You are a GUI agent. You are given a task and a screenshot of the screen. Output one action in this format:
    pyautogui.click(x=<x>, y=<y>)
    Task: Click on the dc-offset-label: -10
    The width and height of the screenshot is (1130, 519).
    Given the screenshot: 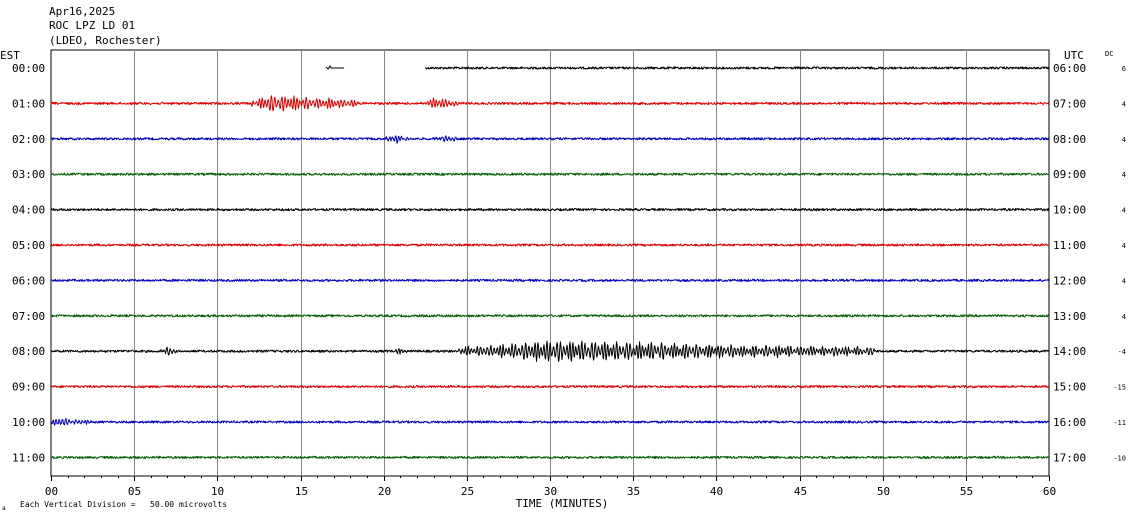 What is the action you would take?
    pyautogui.click(x=1119, y=458)
    